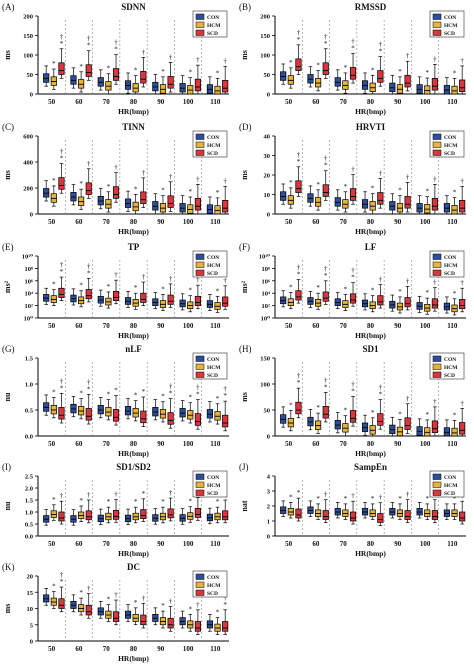 The height and width of the screenshot is (665, 474). I want to click on legend-swatch-hcm, so click(437, 144).